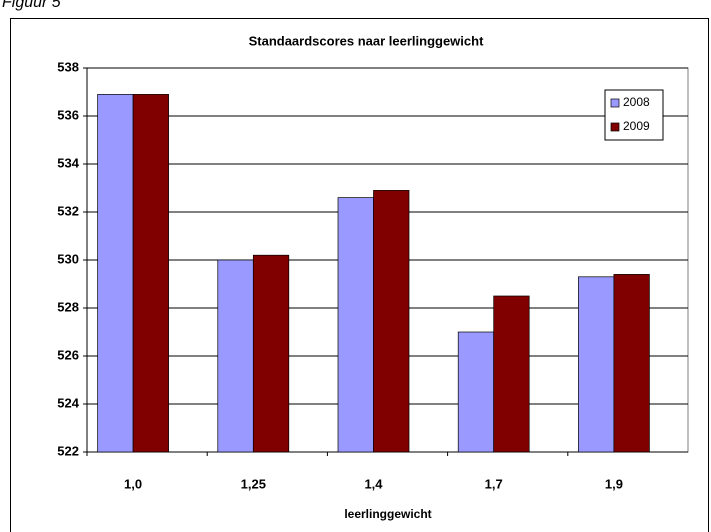 This screenshot has width=711, height=532. I want to click on y-tick-label: 528, so click(68, 306).